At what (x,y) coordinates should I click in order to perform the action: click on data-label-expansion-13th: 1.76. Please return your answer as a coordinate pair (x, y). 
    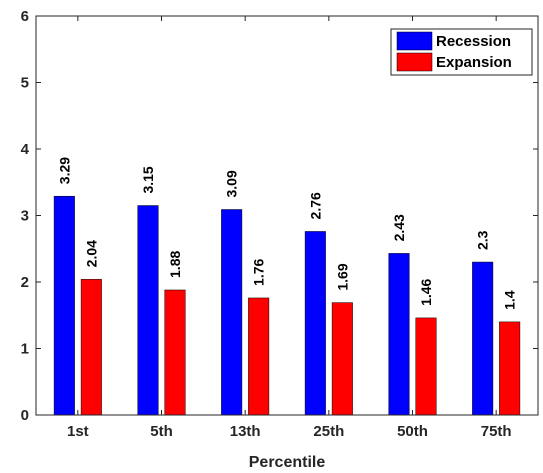
    Looking at the image, I should click on (259, 271).